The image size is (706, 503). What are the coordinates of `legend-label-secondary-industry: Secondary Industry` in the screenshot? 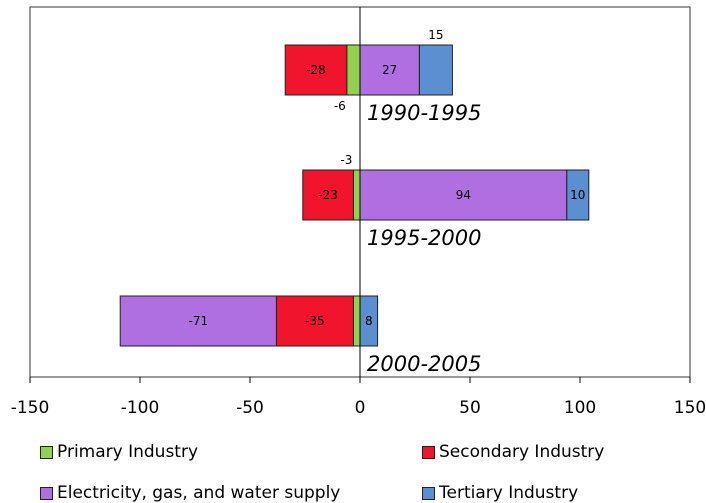 It's located at (522, 452).